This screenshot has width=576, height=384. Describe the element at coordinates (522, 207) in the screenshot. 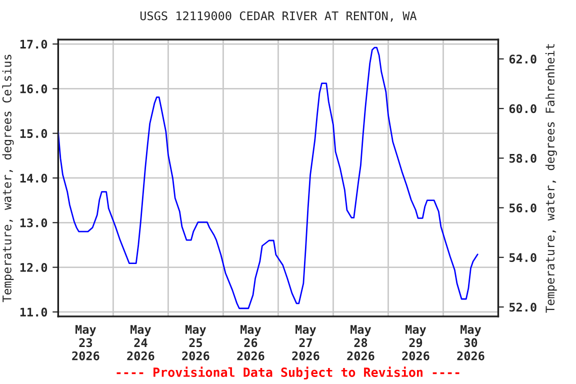

I see `y2-tick-label: 56.0` at that location.